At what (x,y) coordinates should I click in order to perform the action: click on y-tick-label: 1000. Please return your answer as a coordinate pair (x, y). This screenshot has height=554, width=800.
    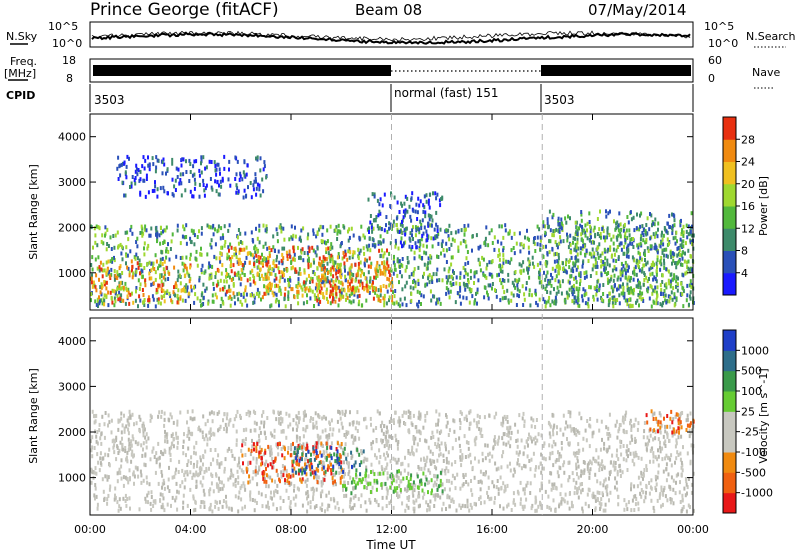
    Looking at the image, I should click on (72, 273).